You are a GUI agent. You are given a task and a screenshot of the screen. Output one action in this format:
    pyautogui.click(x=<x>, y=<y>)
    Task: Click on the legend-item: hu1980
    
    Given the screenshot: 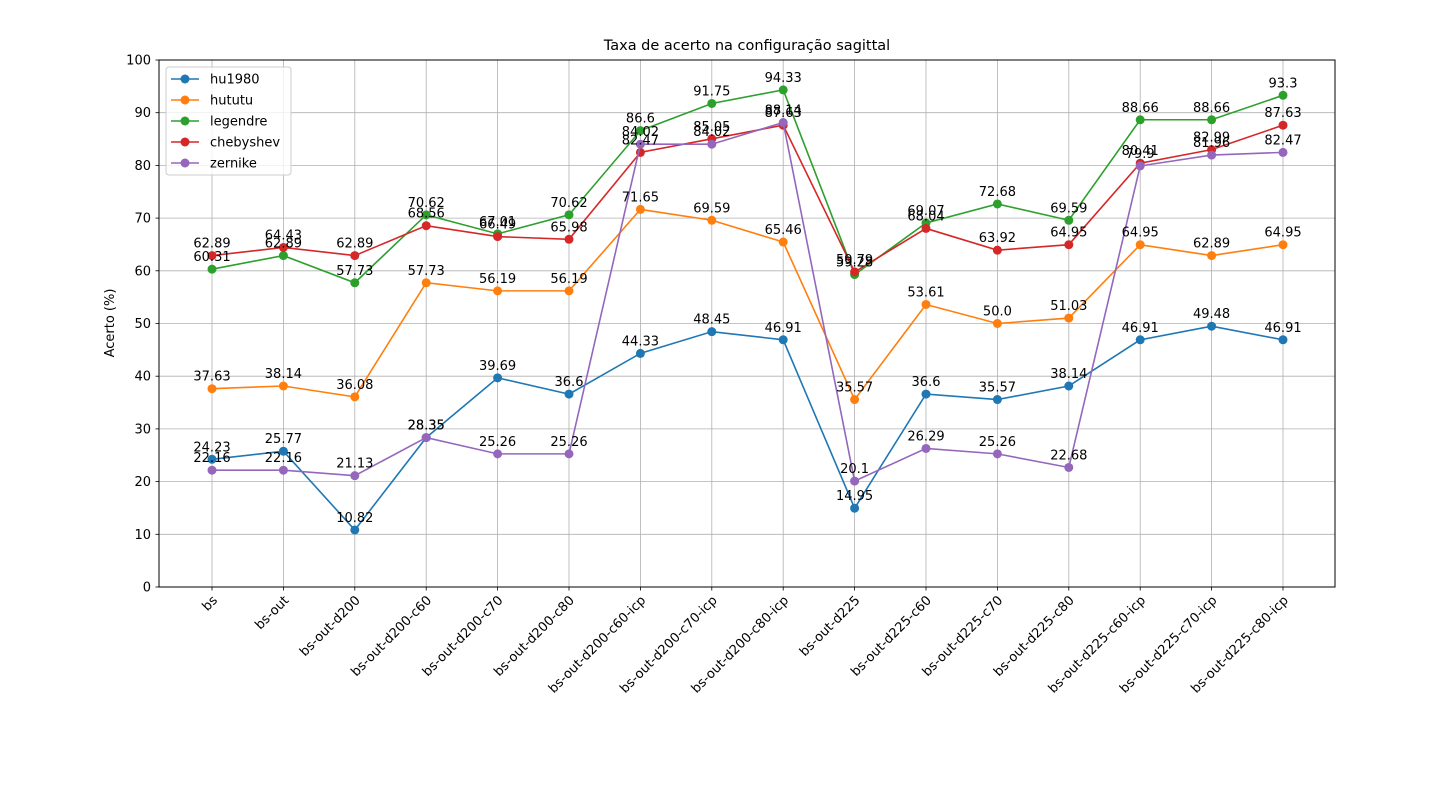 What is the action you would take?
    pyautogui.click(x=215, y=80)
    